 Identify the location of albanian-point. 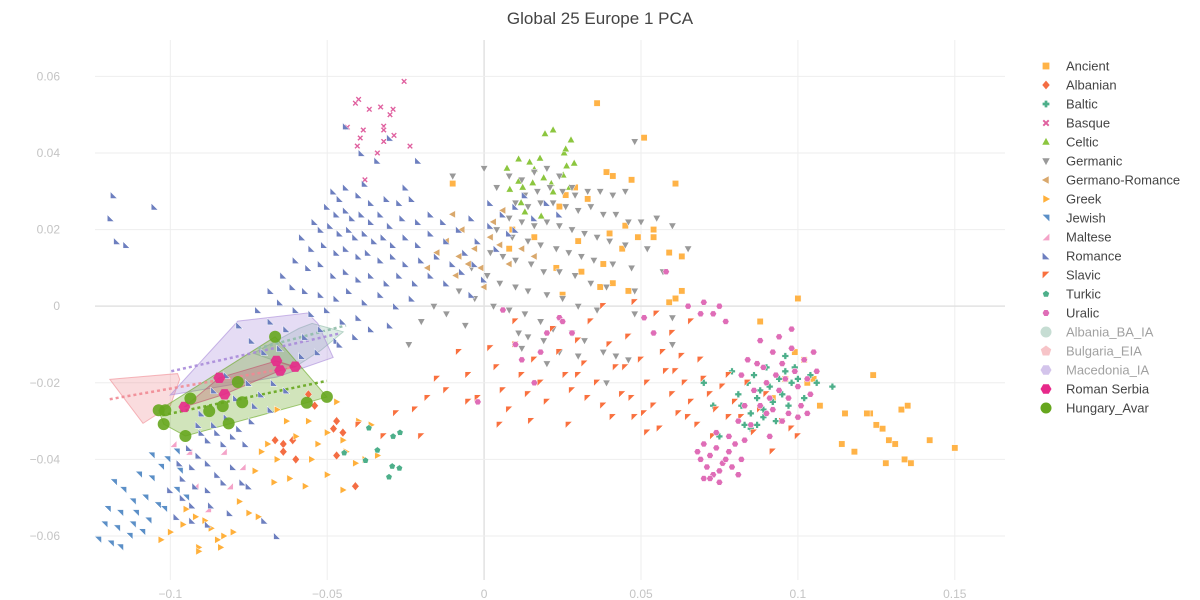
(295, 459).